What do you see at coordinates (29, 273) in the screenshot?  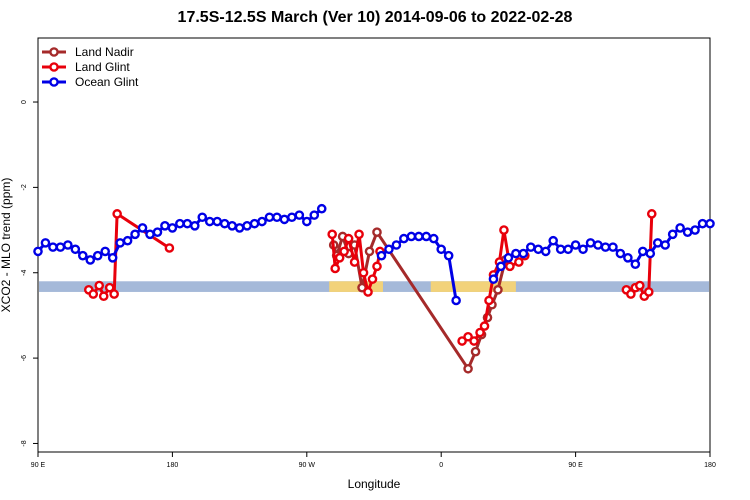 I see `y-axis: 0 -2 -4 -6 -8` at bounding box center [29, 273].